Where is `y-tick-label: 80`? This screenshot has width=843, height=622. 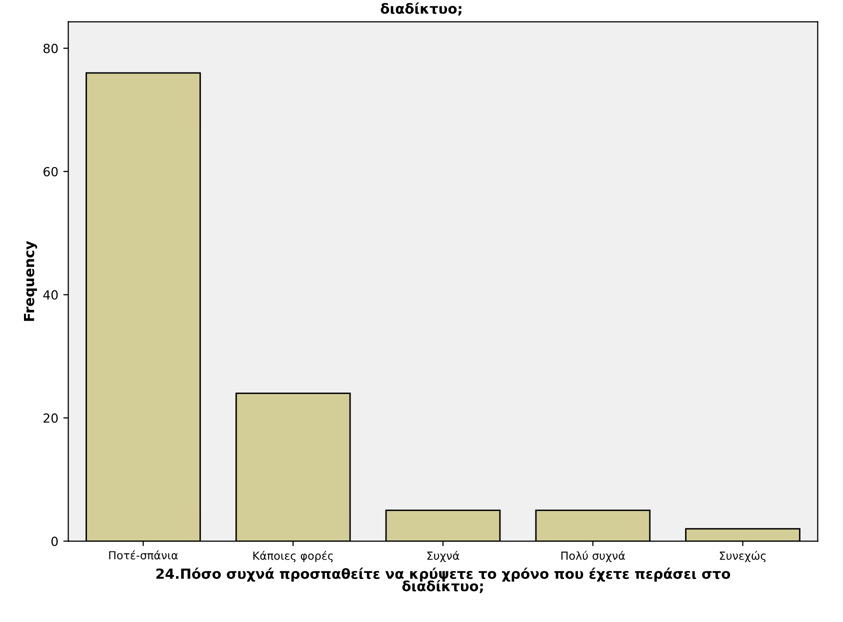 y-tick-label: 80 is located at coordinates (51, 49).